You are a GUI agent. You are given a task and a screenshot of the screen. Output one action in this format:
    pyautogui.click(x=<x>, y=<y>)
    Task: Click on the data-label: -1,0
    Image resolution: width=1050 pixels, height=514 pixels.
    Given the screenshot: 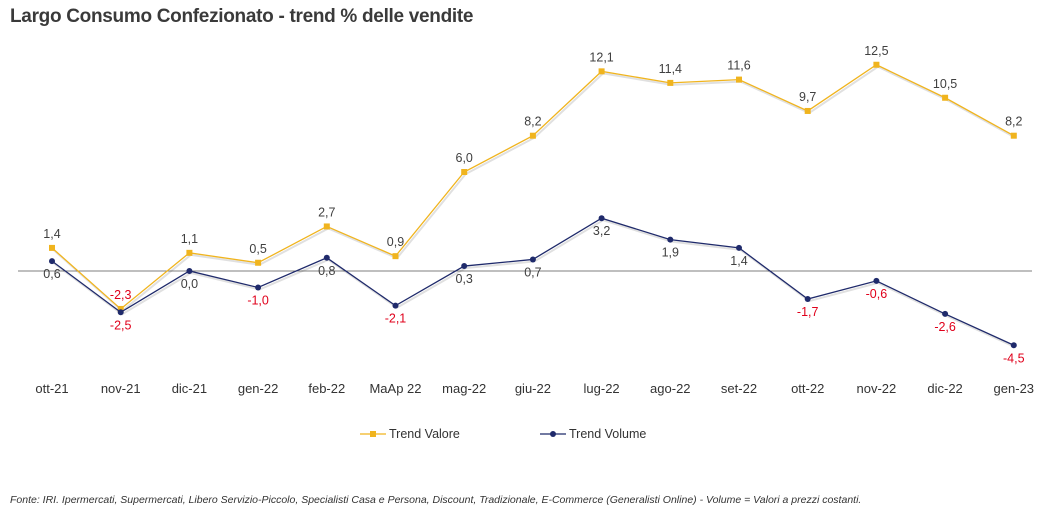 What is the action you would take?
    pyautogui.click(x=258, y=301)
    